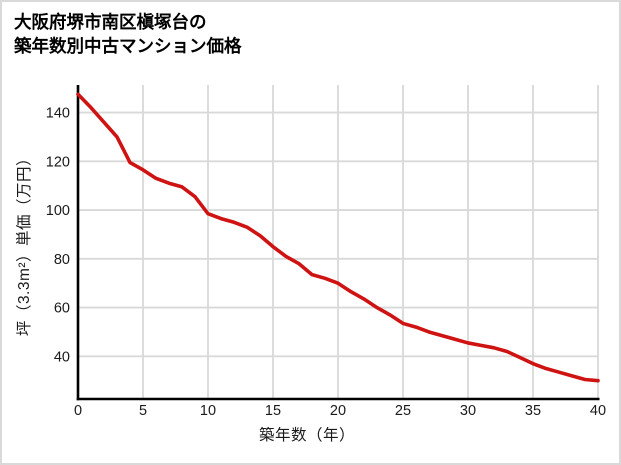  Describe the element at coordinates (24, 243) in the screenshot. I see `y-axis-title: 坪（3.3m²）単価（万円）` at that location.